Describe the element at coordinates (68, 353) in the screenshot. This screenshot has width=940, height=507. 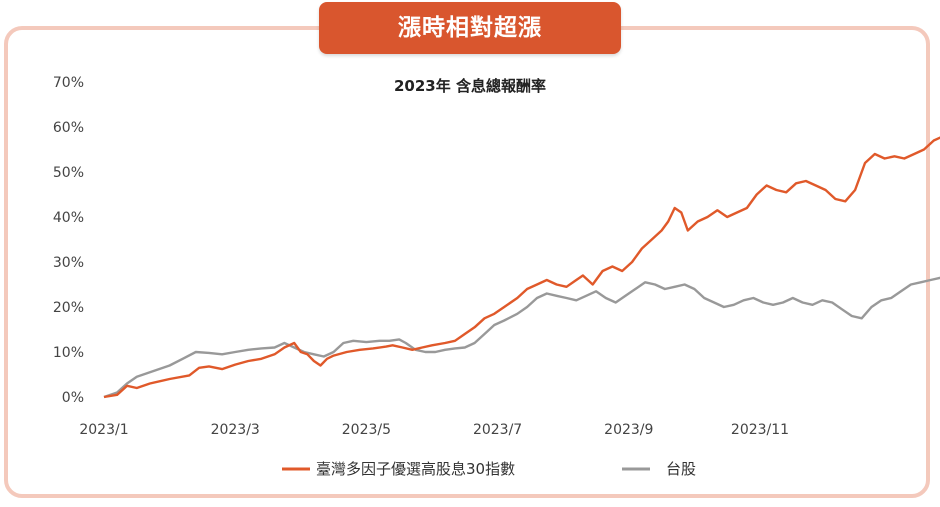
I see `y-tick-label: 10%` at that location.